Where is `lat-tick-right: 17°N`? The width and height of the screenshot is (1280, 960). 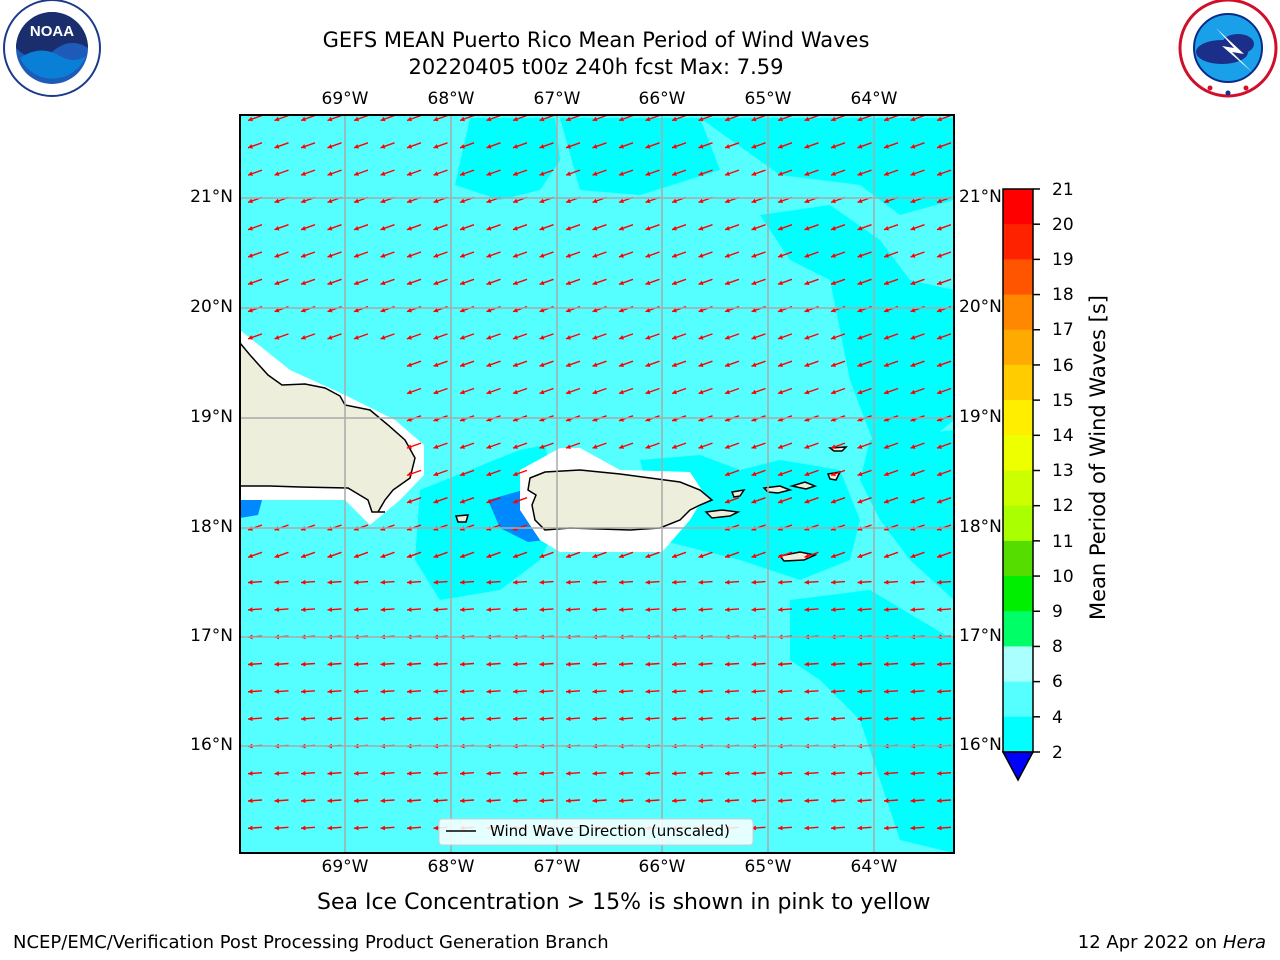 lat-tick-right: 17°N is located at coordinates (980, 636).